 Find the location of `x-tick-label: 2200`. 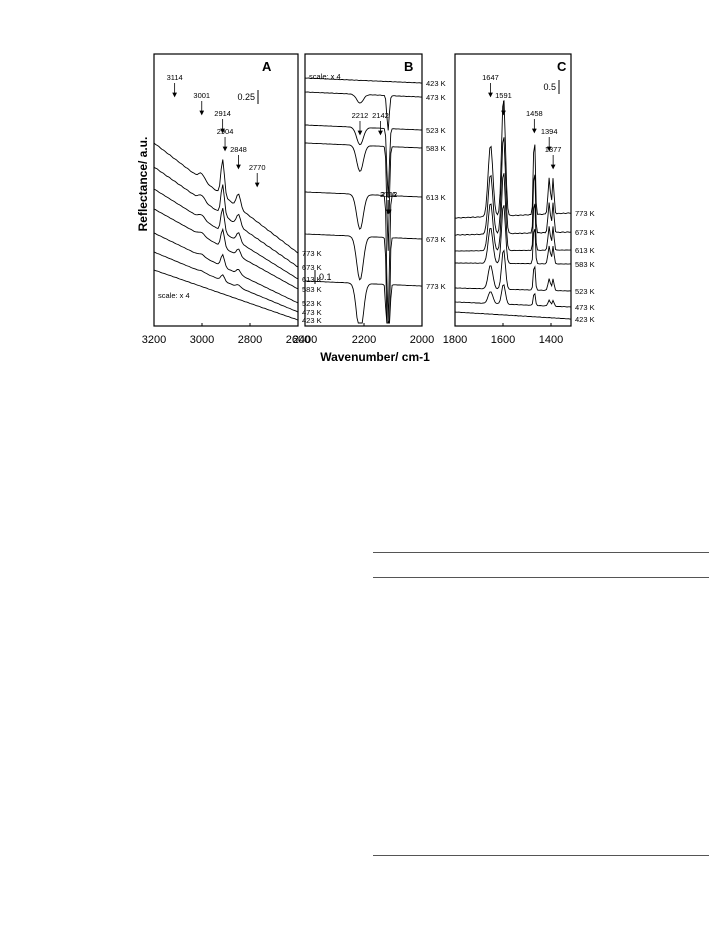

x-tick-label: 2200 is located at coordinates (364, 340).